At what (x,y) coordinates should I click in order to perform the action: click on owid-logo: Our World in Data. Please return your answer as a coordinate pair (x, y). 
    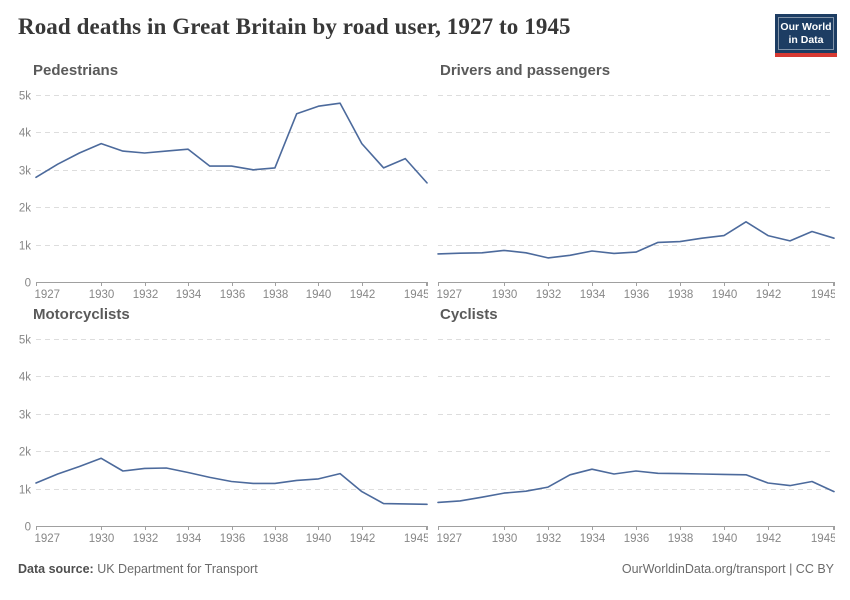
    Looking at the image, I should click on (806, 35).